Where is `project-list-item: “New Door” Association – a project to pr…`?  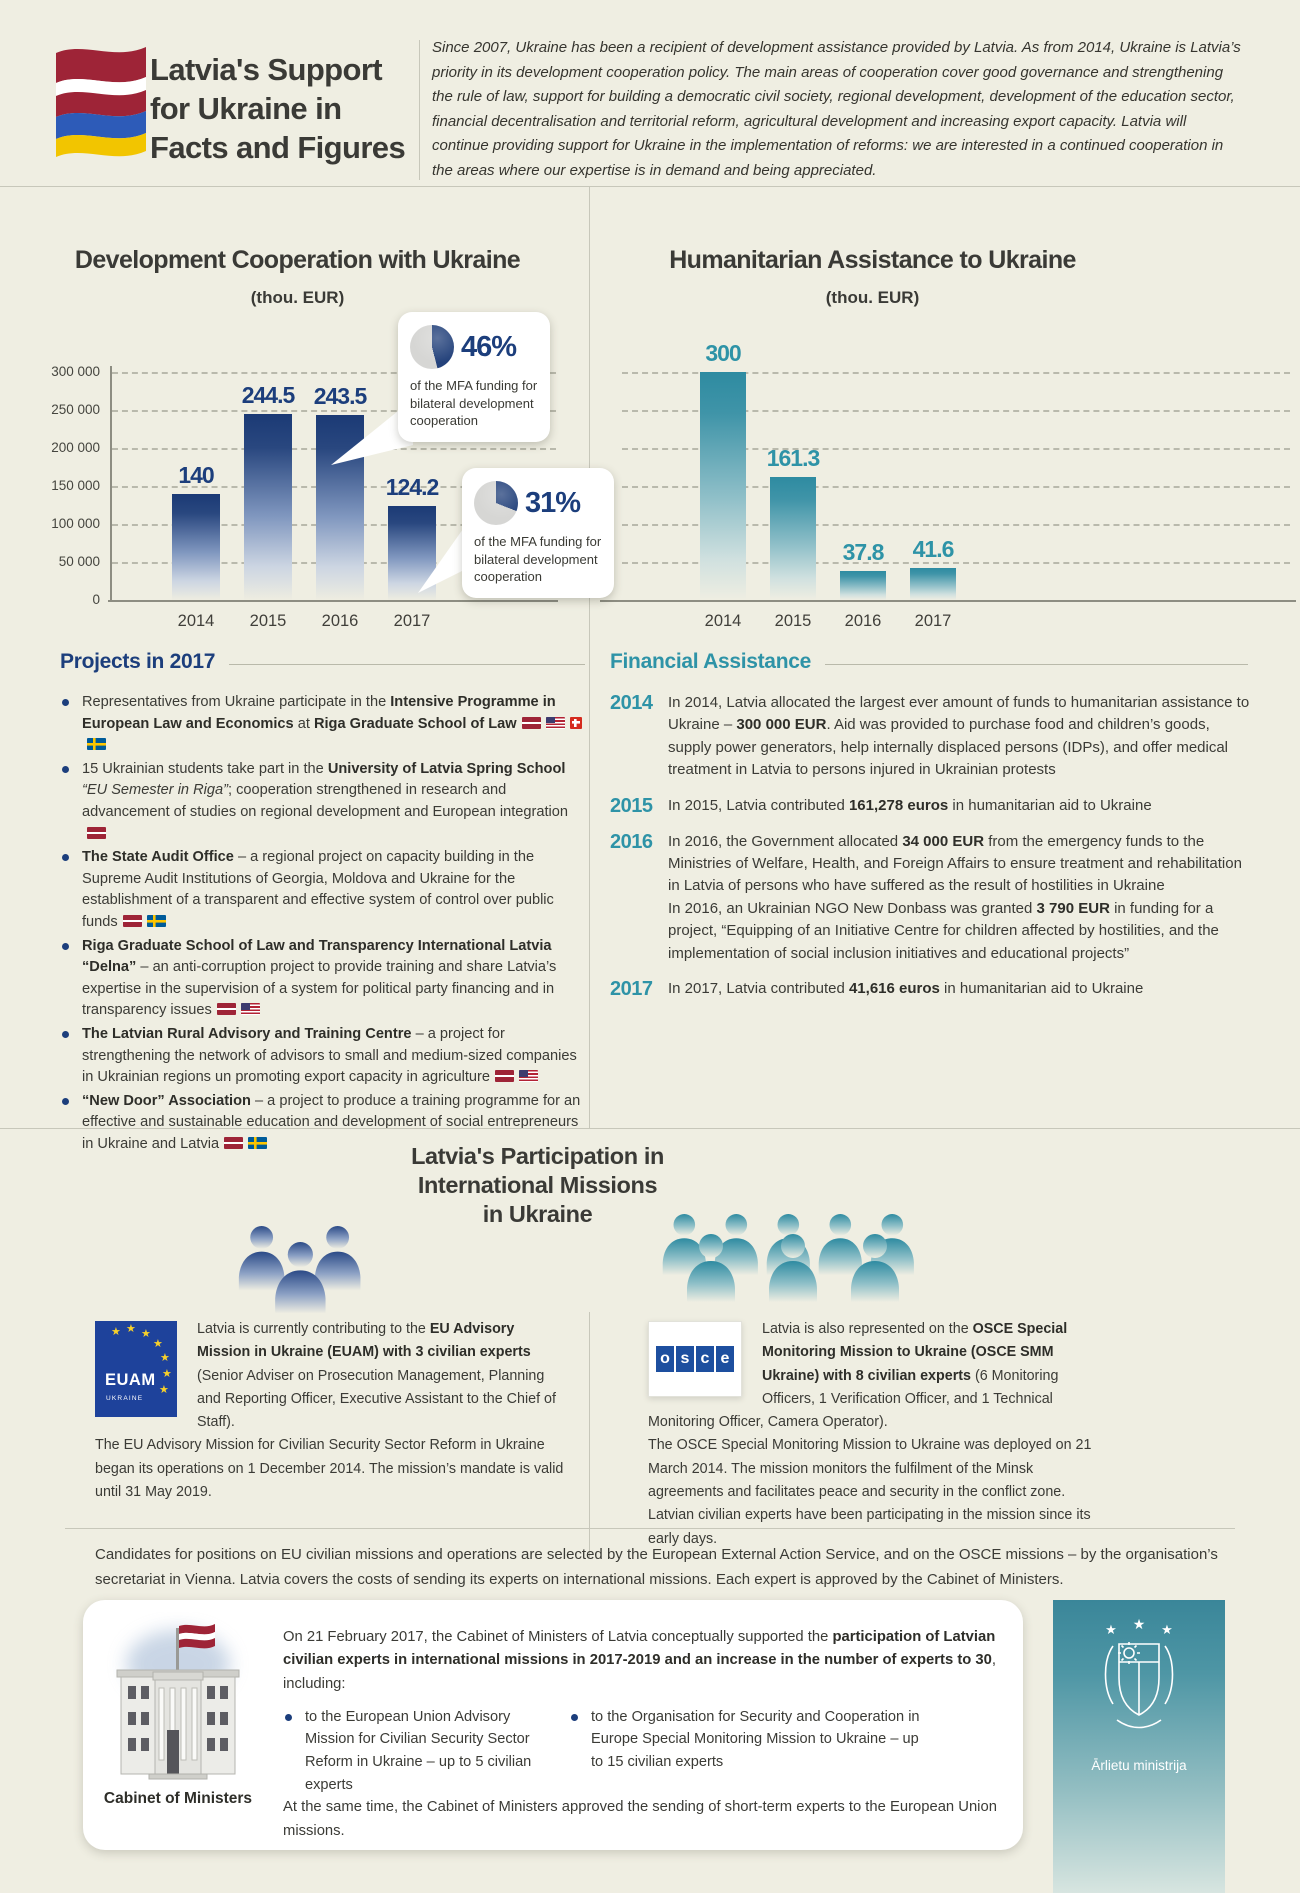
project-list-item: “New Door” Association – a project to pr… is located at coordinates (324, 1123).